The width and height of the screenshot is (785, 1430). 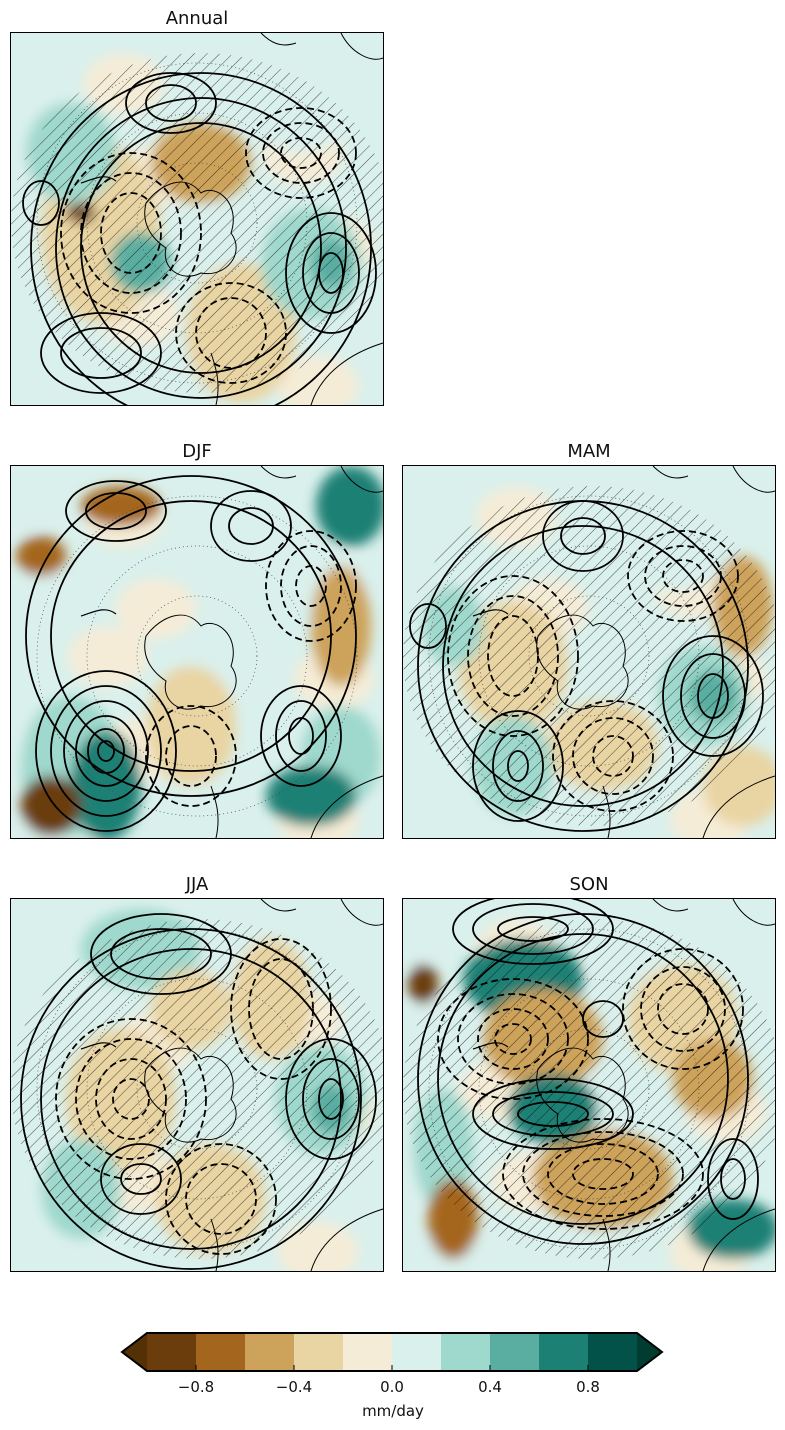 I want to click on map-panel-annual, so click(x=197, y=219).